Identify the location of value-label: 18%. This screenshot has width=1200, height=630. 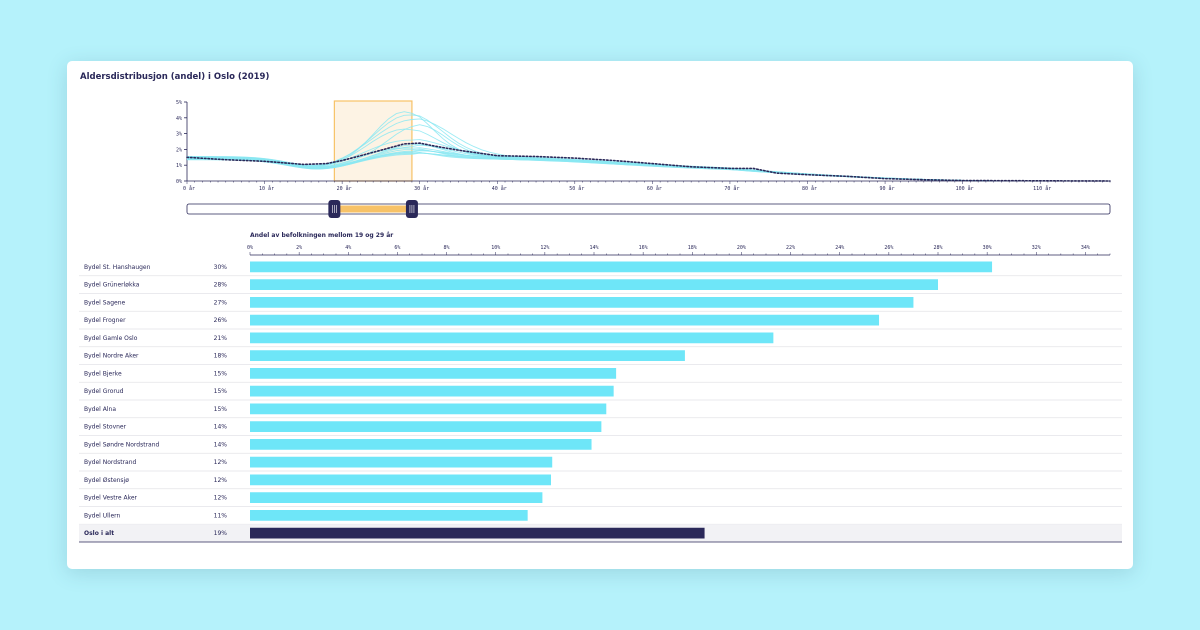
(221, 356).